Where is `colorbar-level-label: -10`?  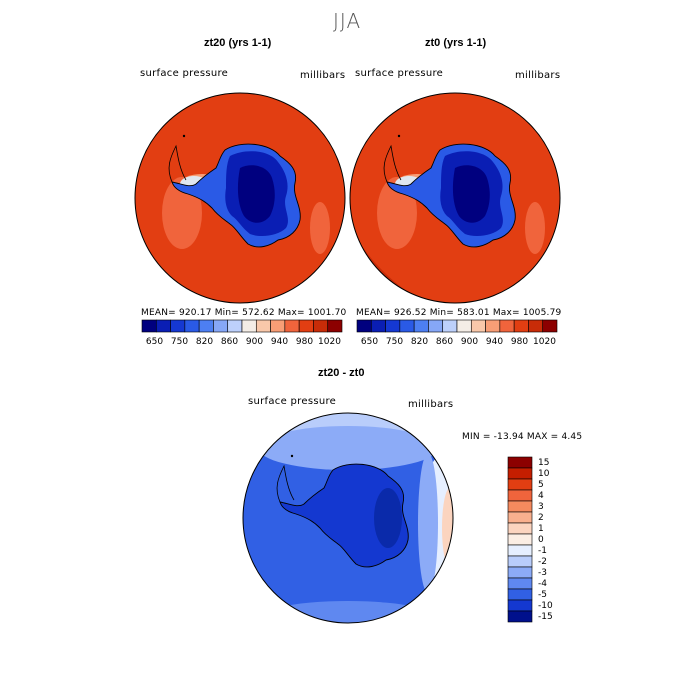 colorbar-level-label: -10 is located at coordinates (545, 606).